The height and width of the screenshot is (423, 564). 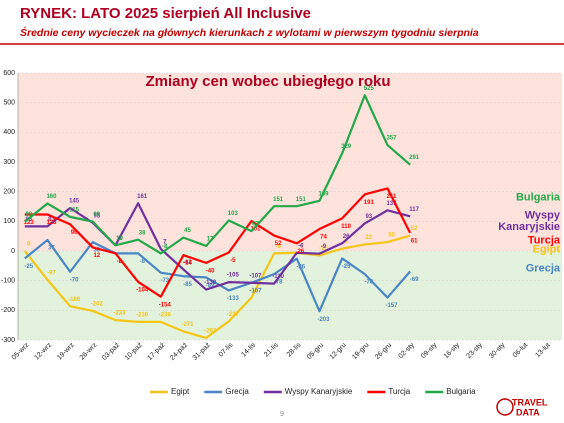 I want to click on data-label: -110, so click(x=278, y=277).